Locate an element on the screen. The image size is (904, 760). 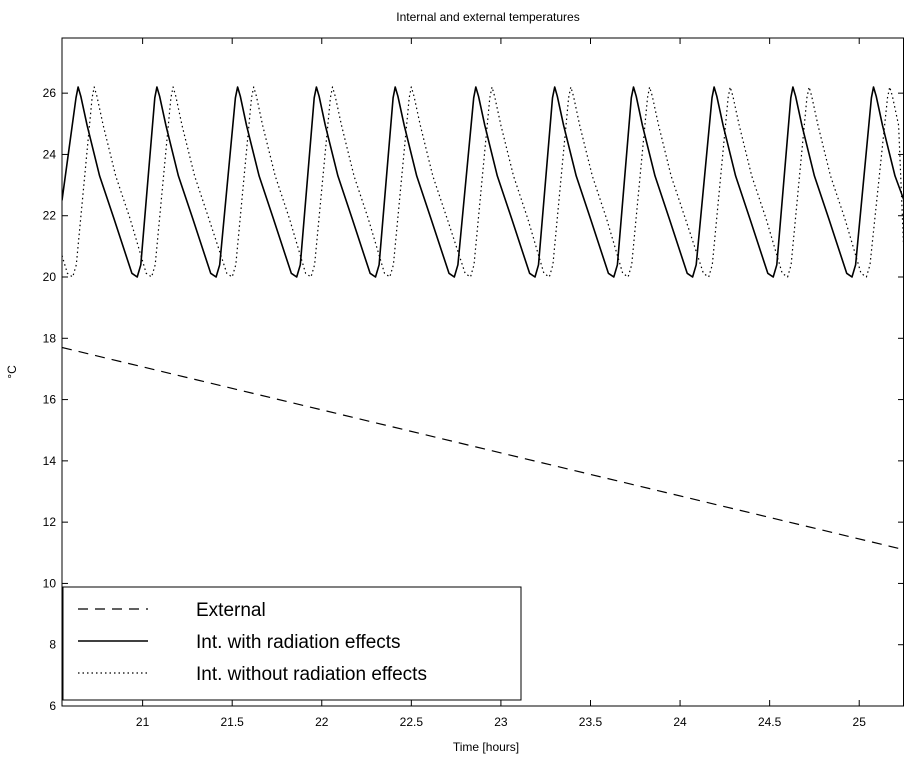
x-tick-label: 25 is located at coordinates (860, 722).